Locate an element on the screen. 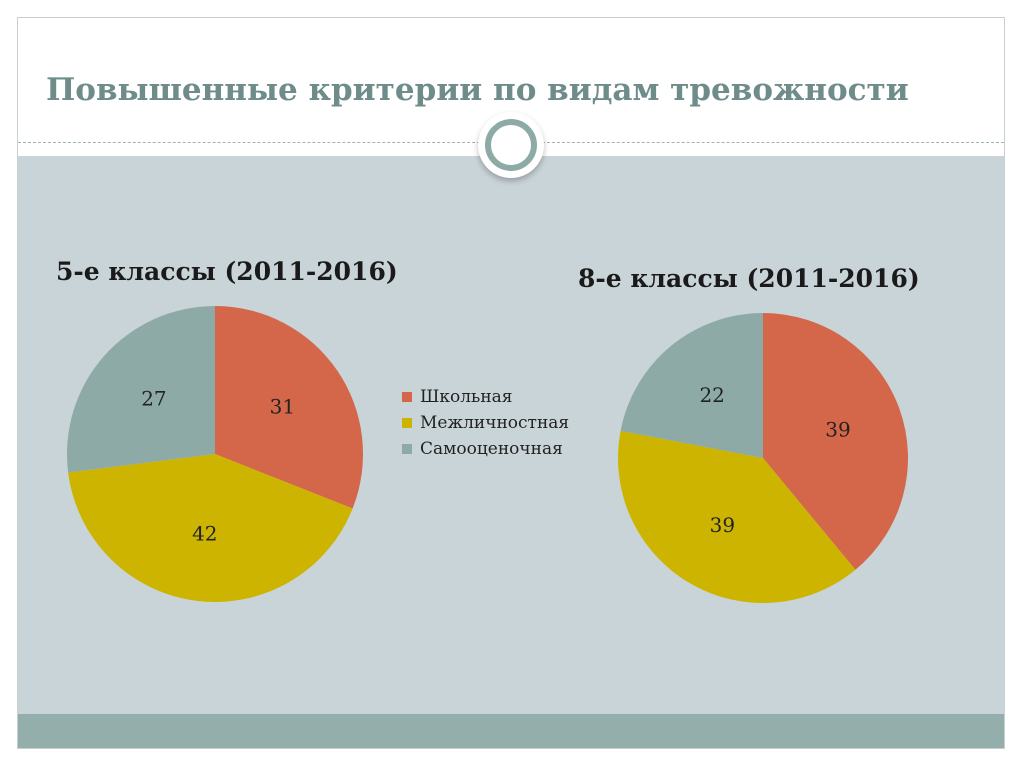 The height and width of the screenshot is (768, 1024). legend-item-school: Школьная is located at coordinates (485, 397).